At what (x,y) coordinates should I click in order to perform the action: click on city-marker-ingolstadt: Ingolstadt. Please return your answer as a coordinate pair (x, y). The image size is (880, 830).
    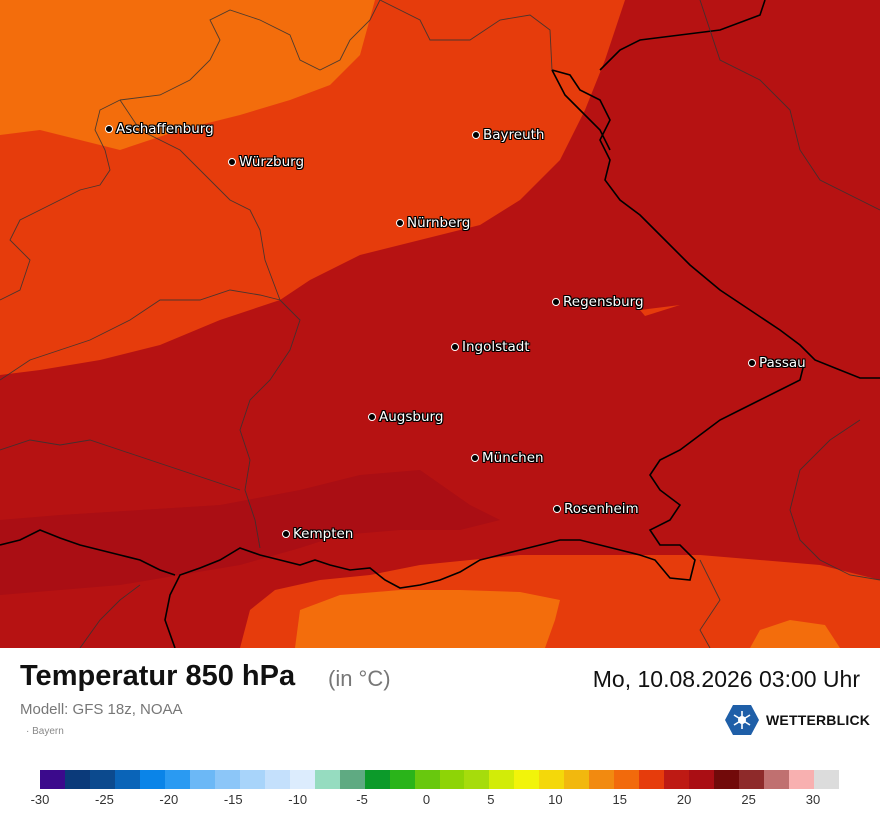
    Looking at the image, I should click on (490, 347).